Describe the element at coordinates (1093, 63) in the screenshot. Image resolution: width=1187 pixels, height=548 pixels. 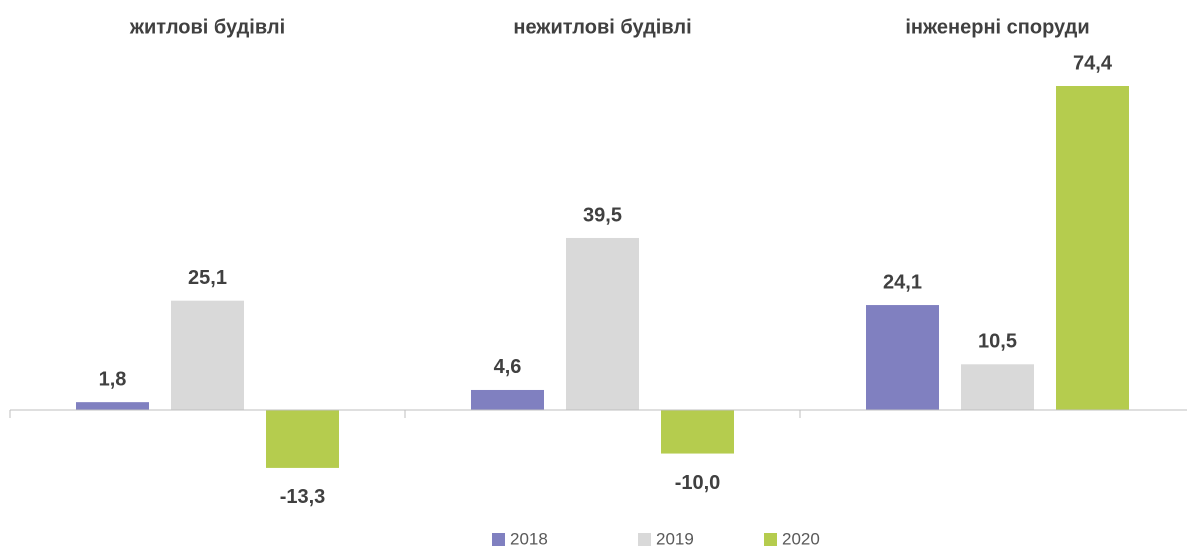
I see `data-label: 74,4` at that location.